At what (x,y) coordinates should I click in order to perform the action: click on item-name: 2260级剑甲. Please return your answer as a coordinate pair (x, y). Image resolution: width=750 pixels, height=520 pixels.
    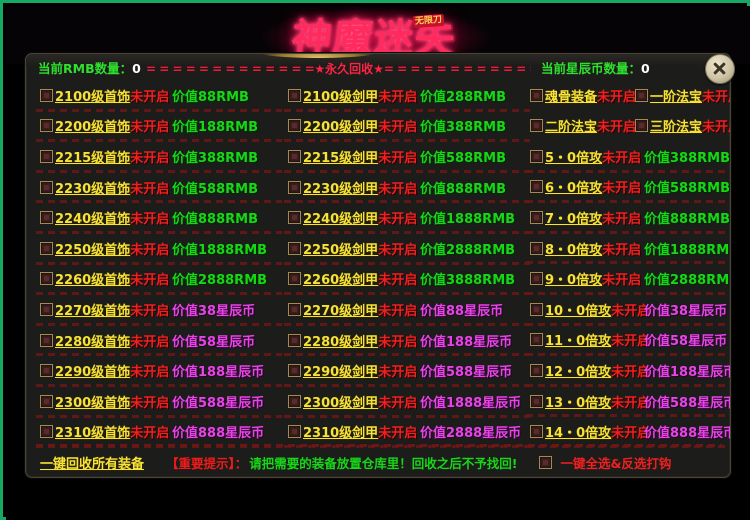
    Looking at the image, I should click on (341, 281).